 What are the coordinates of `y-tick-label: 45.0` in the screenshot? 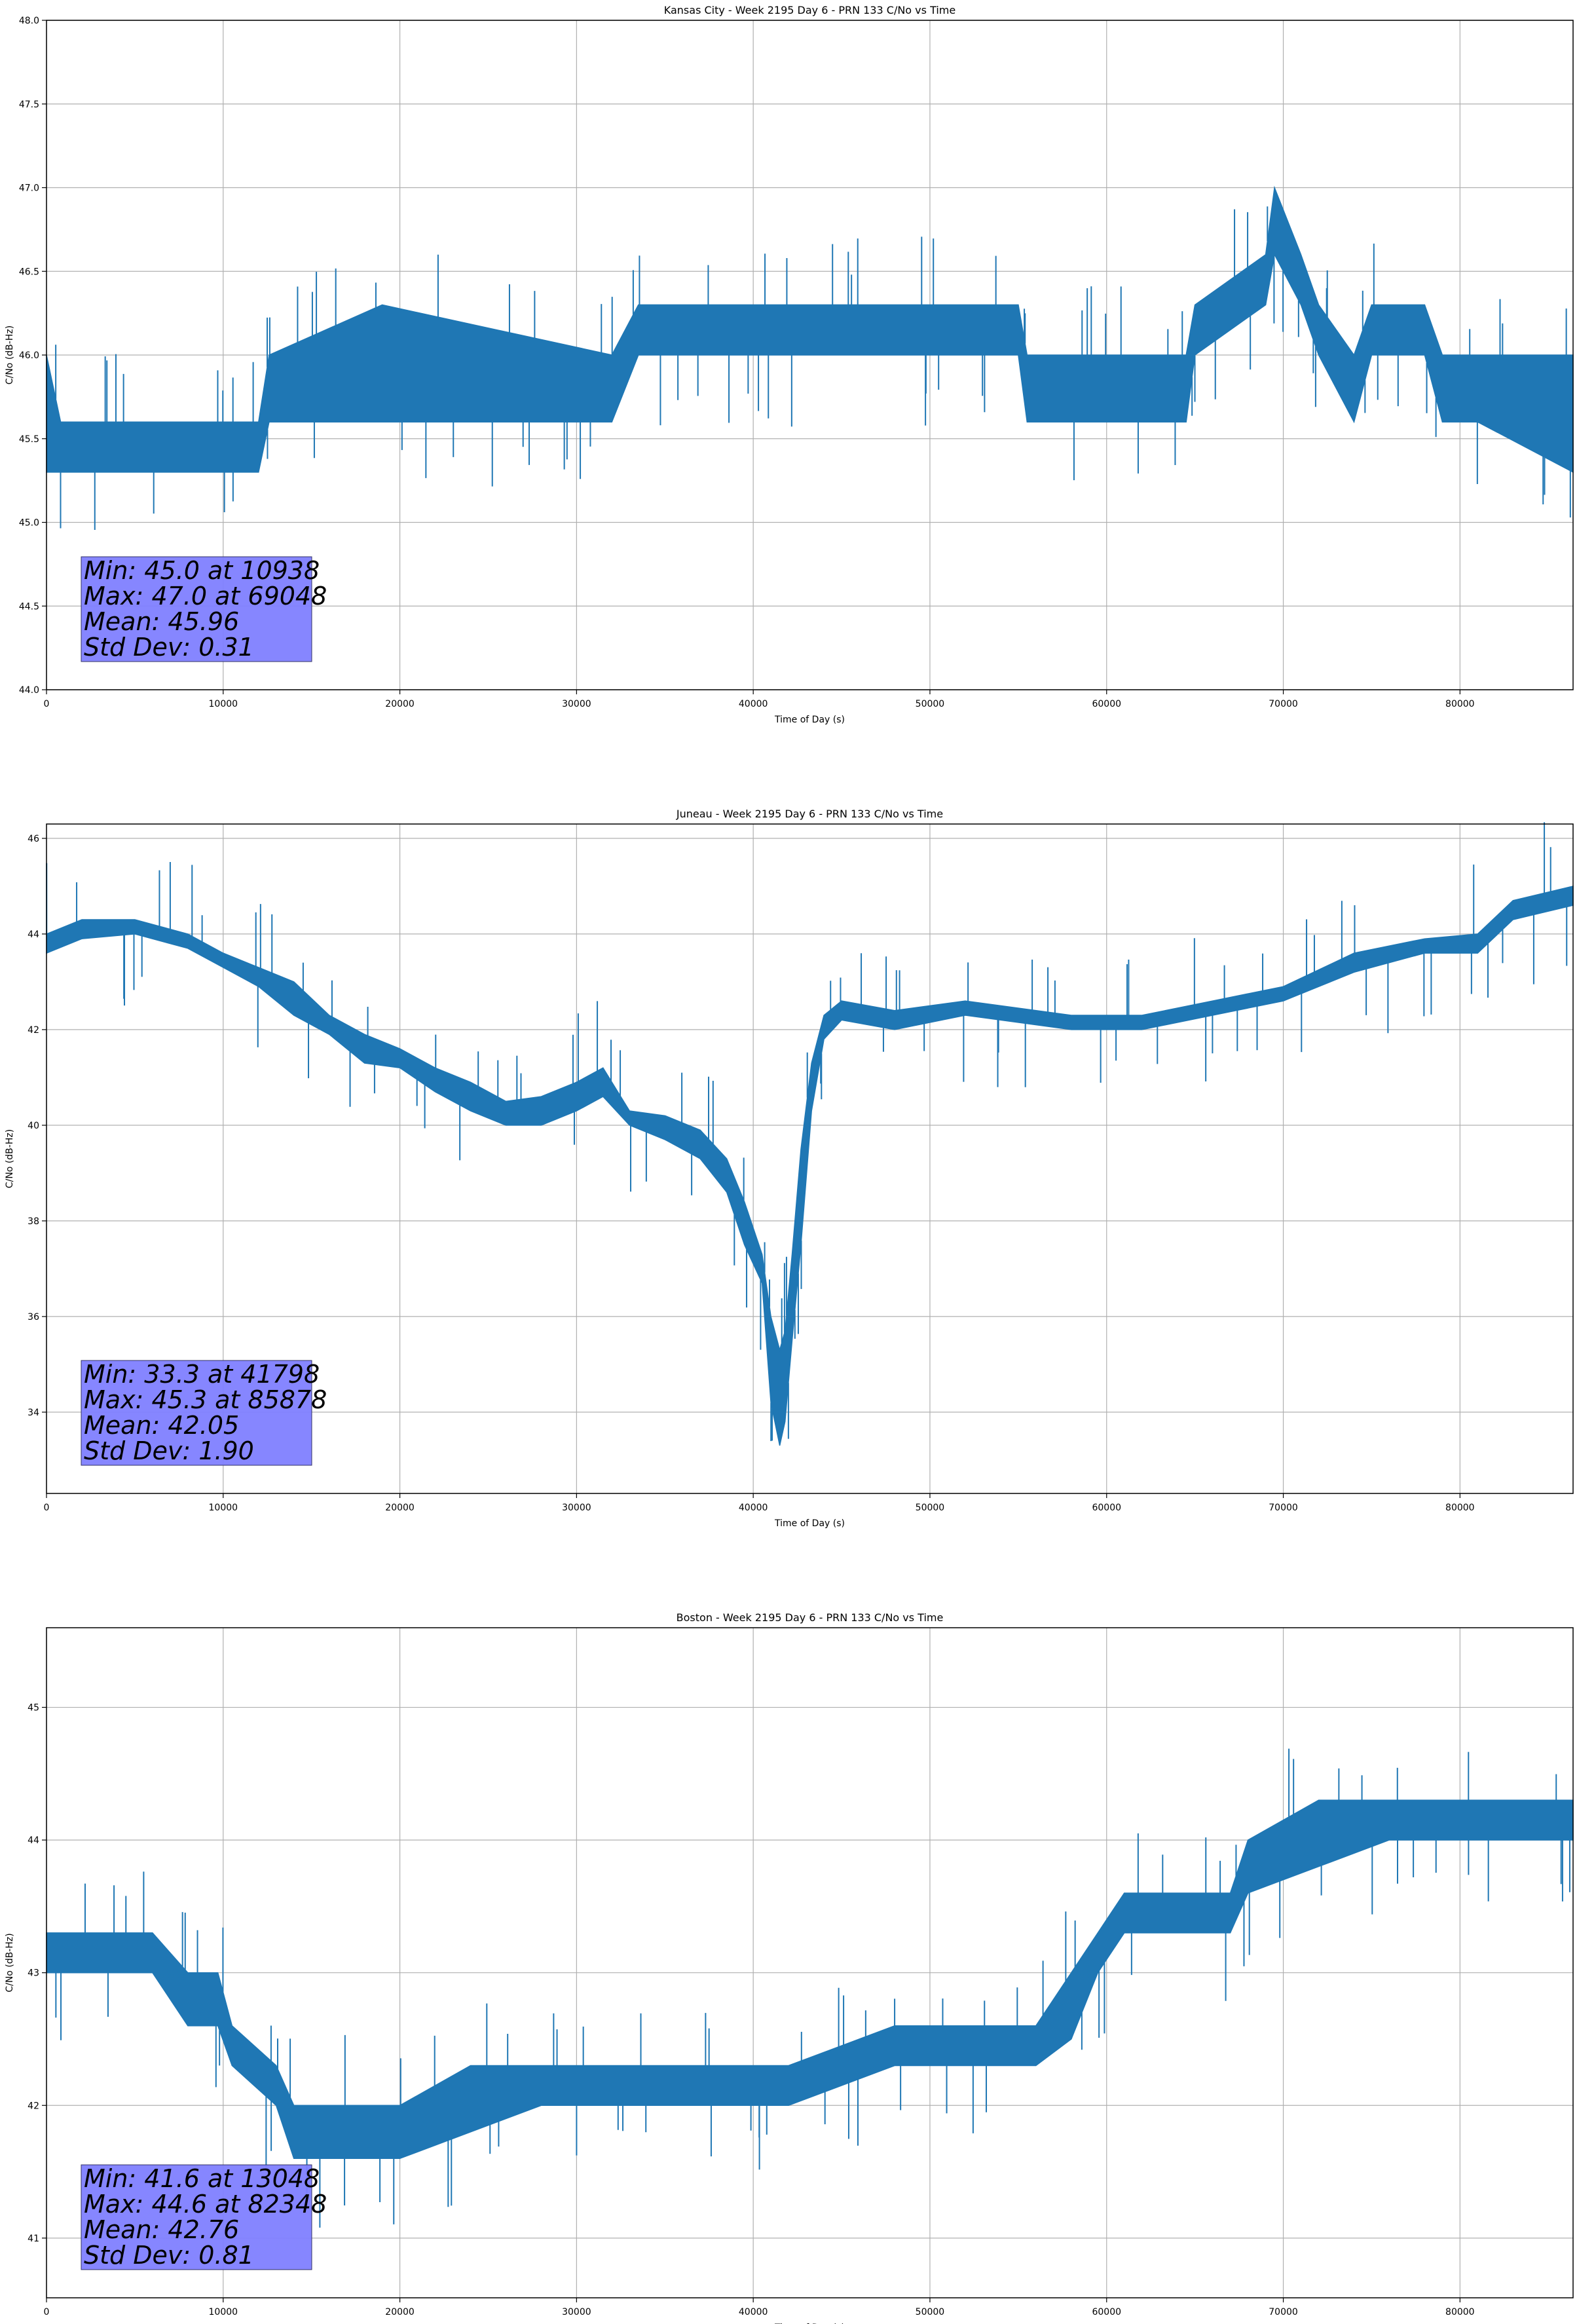 It's located at (29, 523).